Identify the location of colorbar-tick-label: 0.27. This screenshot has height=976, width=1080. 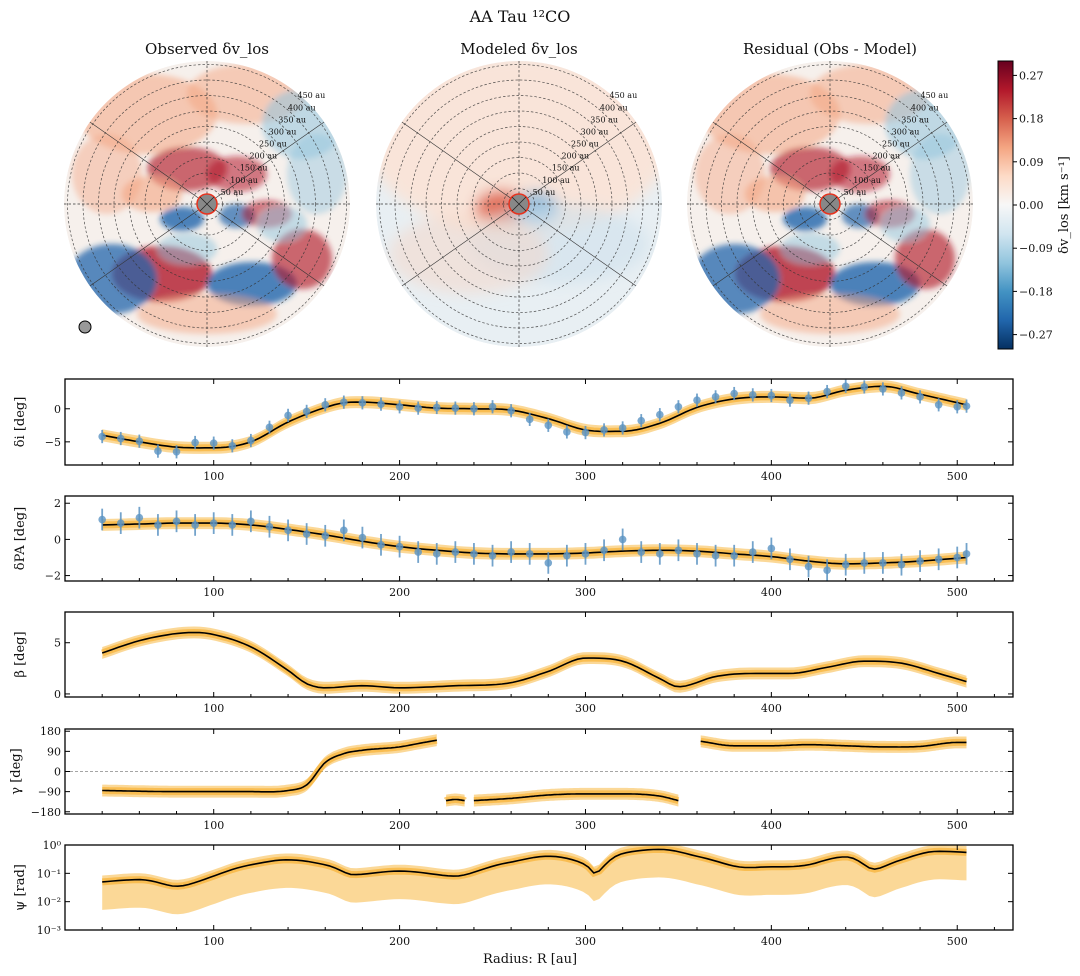
(1031, 75).